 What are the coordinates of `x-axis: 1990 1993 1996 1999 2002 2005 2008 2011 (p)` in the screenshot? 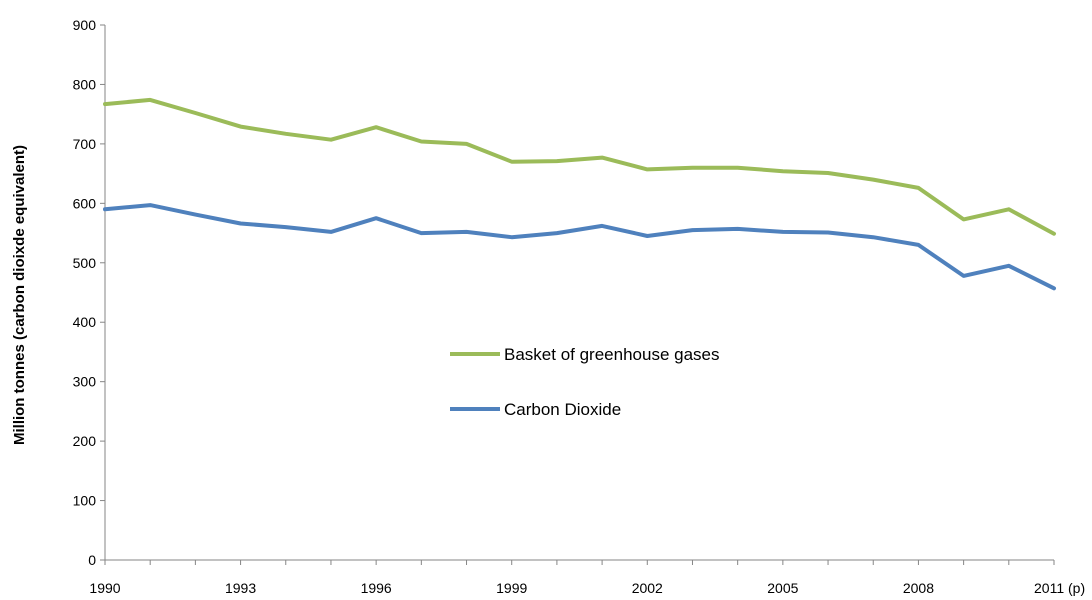 It's located at (587, 577).